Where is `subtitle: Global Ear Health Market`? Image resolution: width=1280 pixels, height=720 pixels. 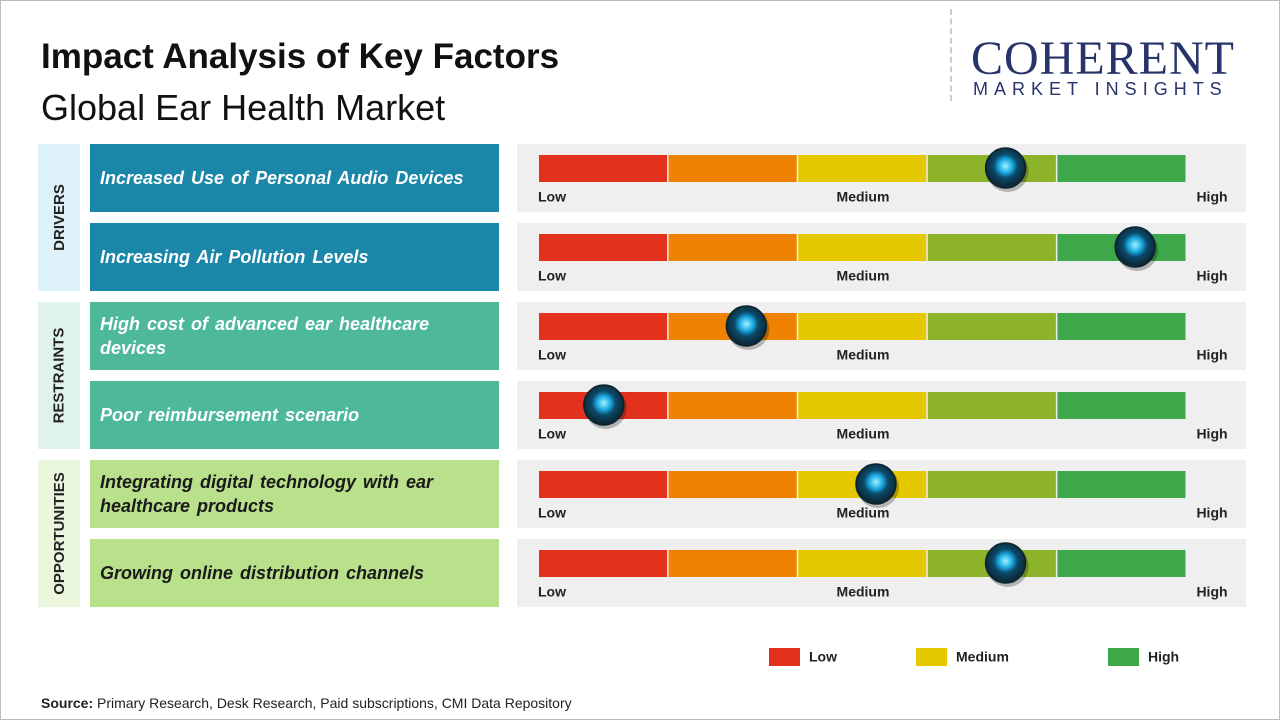 subtitle: Global Ear Health Market is located at coordinates (243, 107).